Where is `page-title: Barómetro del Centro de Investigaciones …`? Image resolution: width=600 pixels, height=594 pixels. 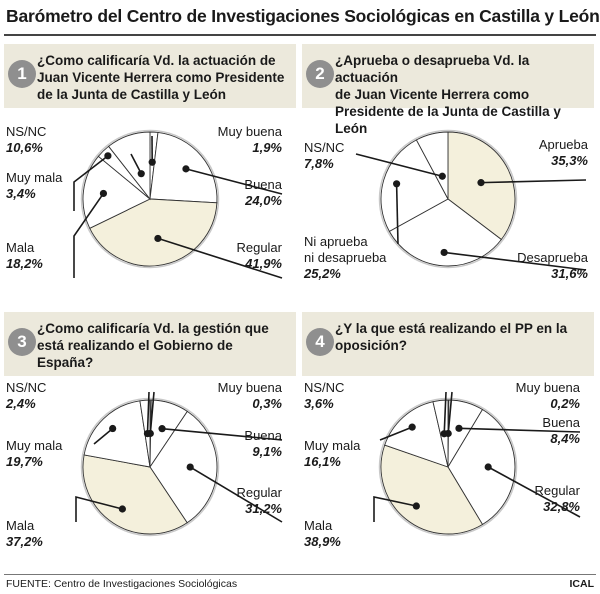 page-title: Barómetro del Centro de Investigaciones … is located at coordinates (303, 16).